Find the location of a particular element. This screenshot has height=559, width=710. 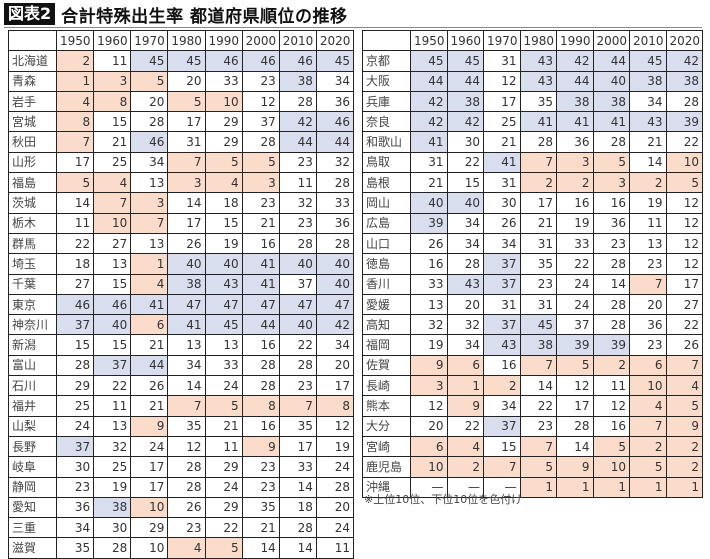

rank-cell: 34 is located at coordinates (465, 223).